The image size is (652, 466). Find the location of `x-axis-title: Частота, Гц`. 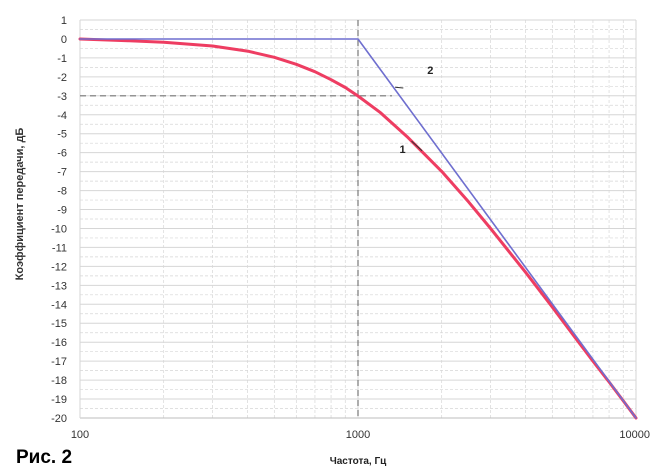

x-axis-title: Частота, Гц is located at coordinates (358, 461).